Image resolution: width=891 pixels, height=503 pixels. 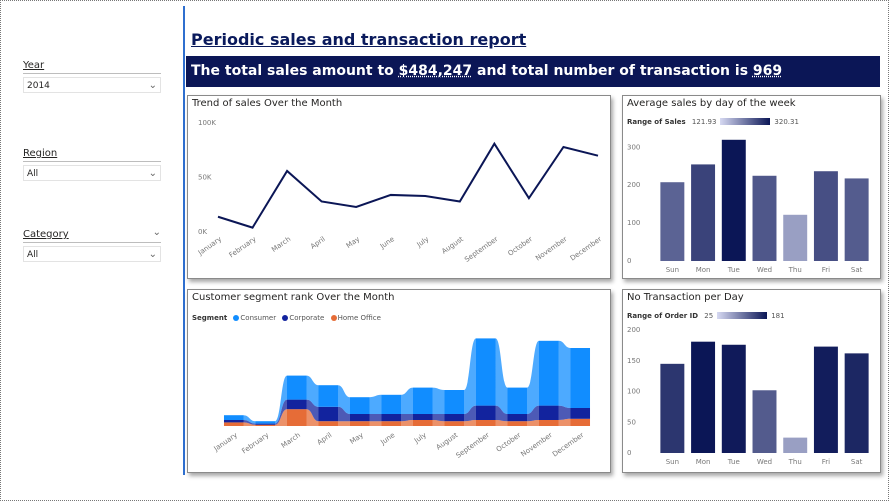 What do you see at coordinates (485, 412) in the screenshot?
I see `ribbon-corporate-september` at bounding box center [485, 412].